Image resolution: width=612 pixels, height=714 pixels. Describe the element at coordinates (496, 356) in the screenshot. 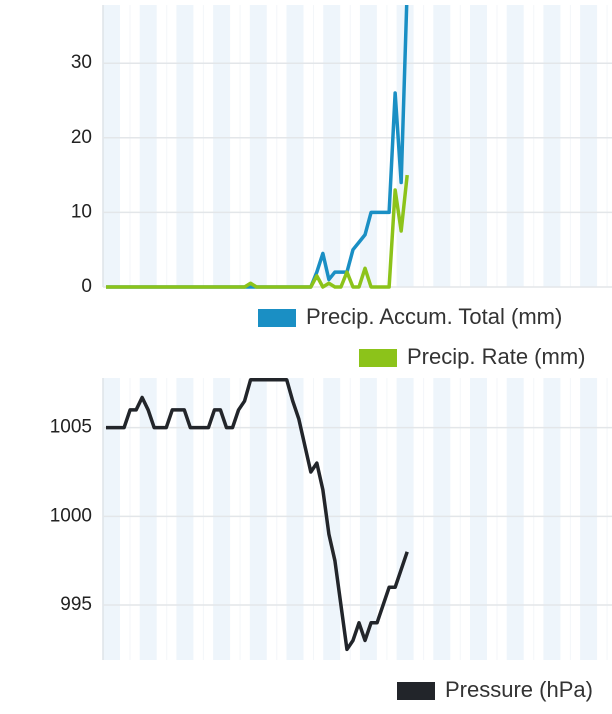

I see `legend-label: Precip. Rate (mm)` at that location.